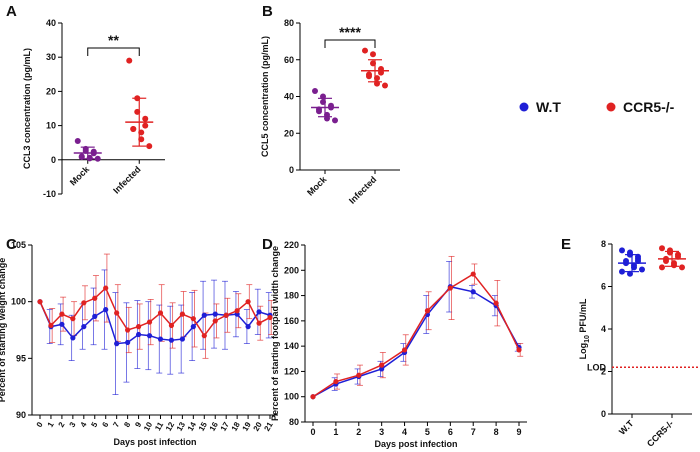 The width and height of the screenshot is (700, 452). What do you see at coordinates (350, 43) in the screenshot?
I see `significance-bracket` at bounding box center [350, 43].